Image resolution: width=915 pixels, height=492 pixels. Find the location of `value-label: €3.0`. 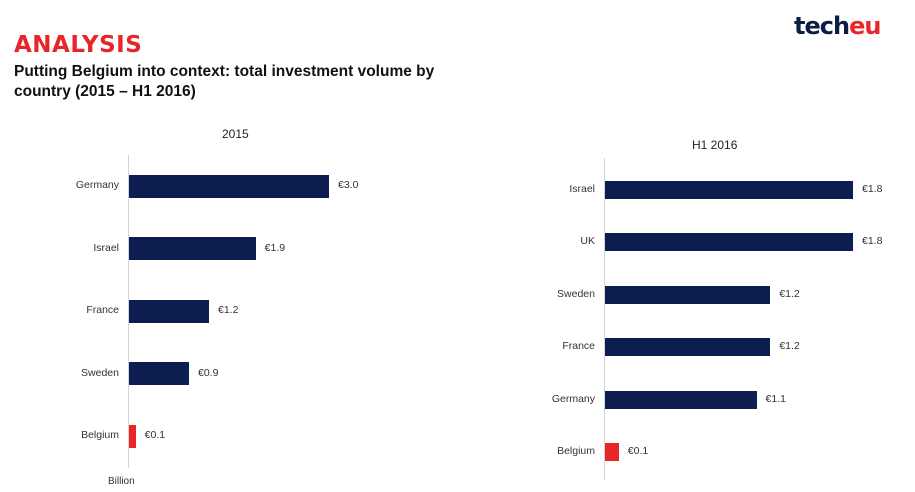

value-label: €3.0 is located at coordinates (348, 185).